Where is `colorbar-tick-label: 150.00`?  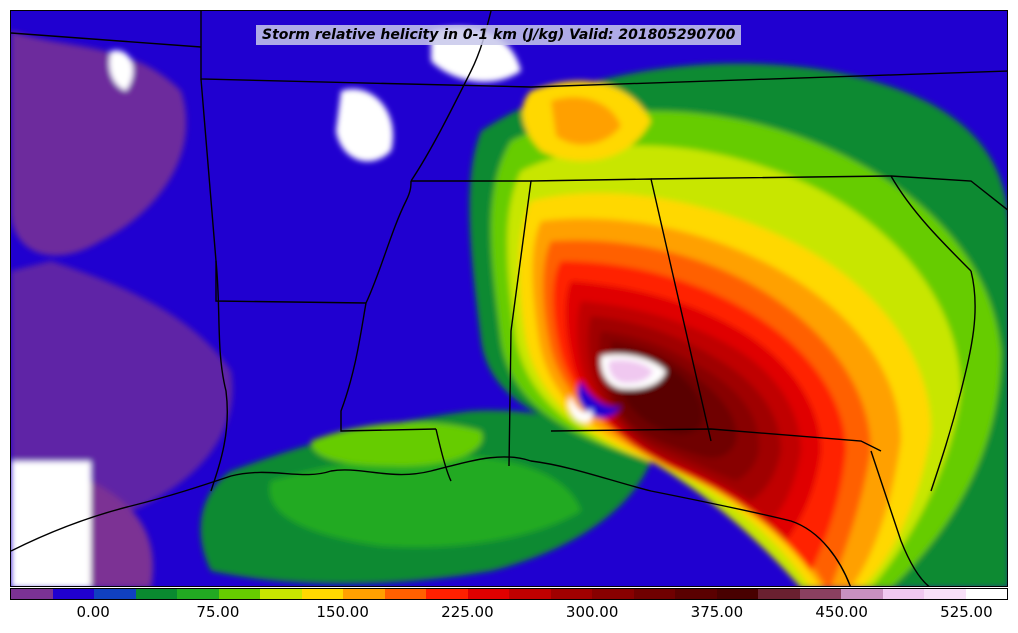 colorbar-tick-label: 150.00 is located at coordinates (342, 612).